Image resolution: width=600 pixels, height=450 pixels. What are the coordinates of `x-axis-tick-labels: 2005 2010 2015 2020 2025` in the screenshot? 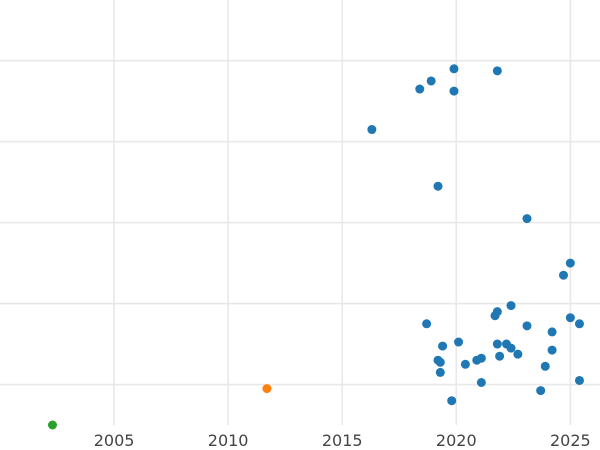 It's located at (342, 440).